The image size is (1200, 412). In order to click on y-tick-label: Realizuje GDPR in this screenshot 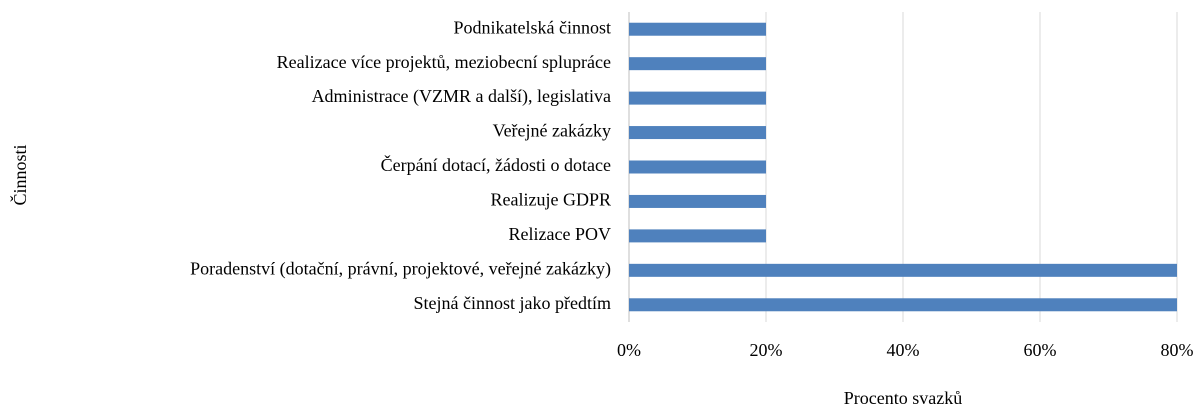, I will do `click(551, 200)`.